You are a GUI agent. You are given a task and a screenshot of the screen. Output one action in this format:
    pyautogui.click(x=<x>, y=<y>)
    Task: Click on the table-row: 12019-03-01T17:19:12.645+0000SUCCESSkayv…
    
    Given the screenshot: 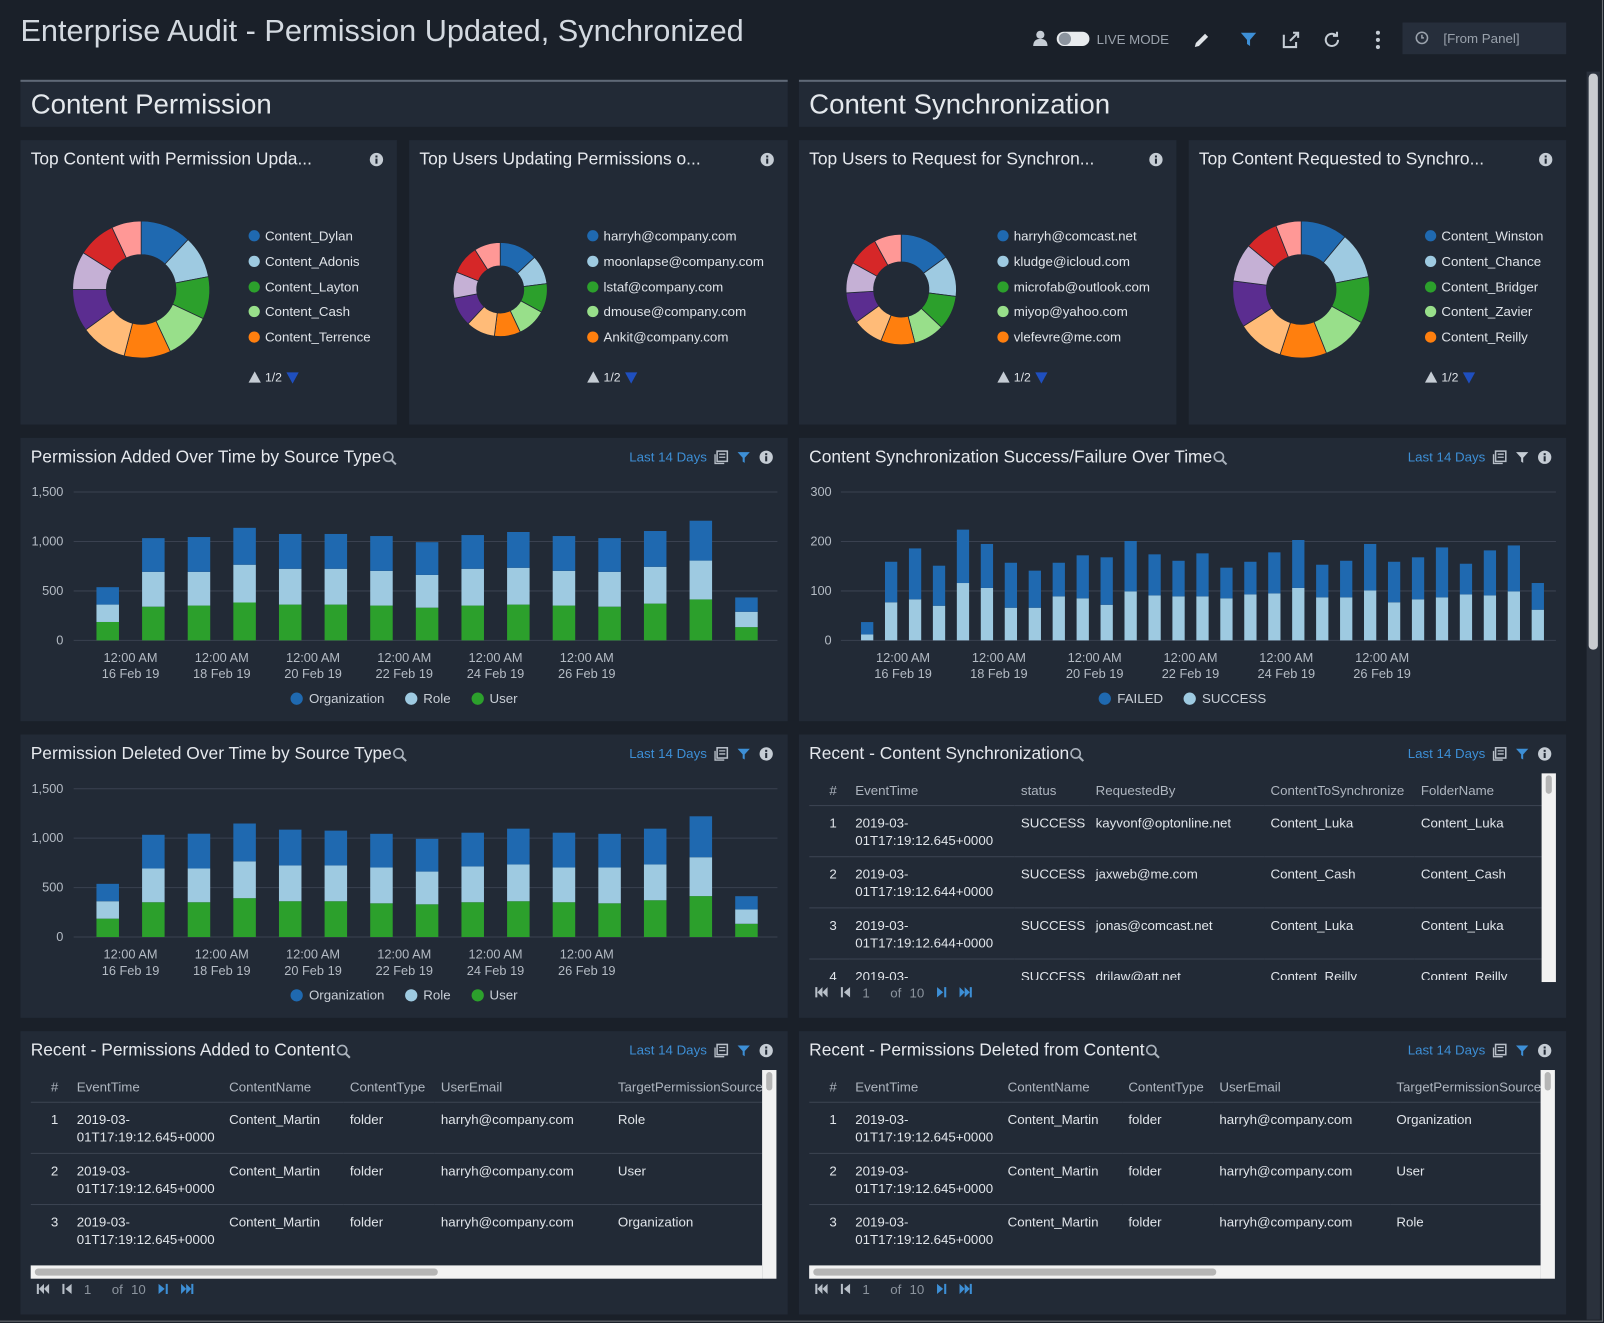 What is the action you would take?
    pyautogui.click(x=1175, y=831)
    